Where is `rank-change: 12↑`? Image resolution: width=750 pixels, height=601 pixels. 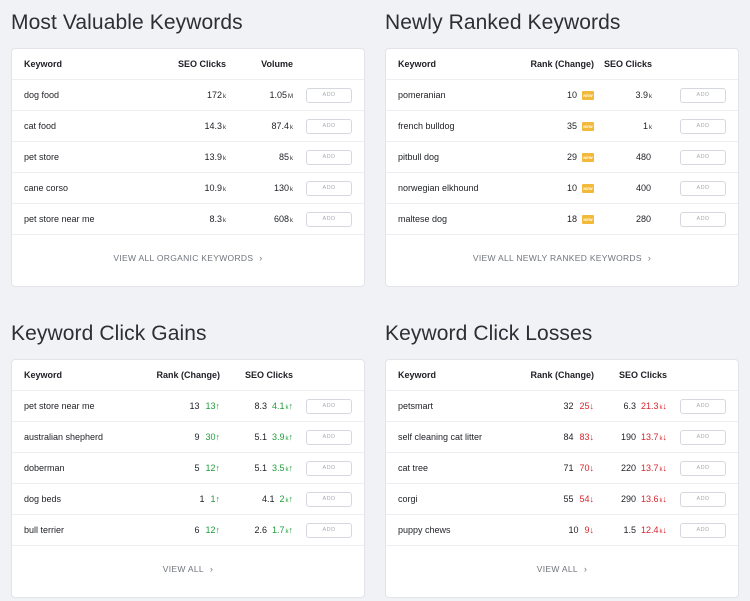 rank-change: 12↑ is located at coordinates (212, 530).